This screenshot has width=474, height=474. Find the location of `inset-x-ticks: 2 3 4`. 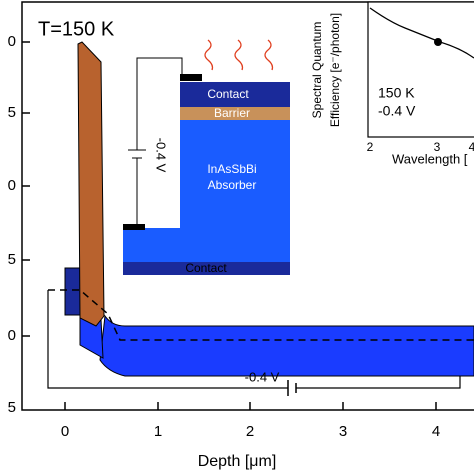

inset-x-ticks: 2 3 4 is located at coordinates (420, 147).